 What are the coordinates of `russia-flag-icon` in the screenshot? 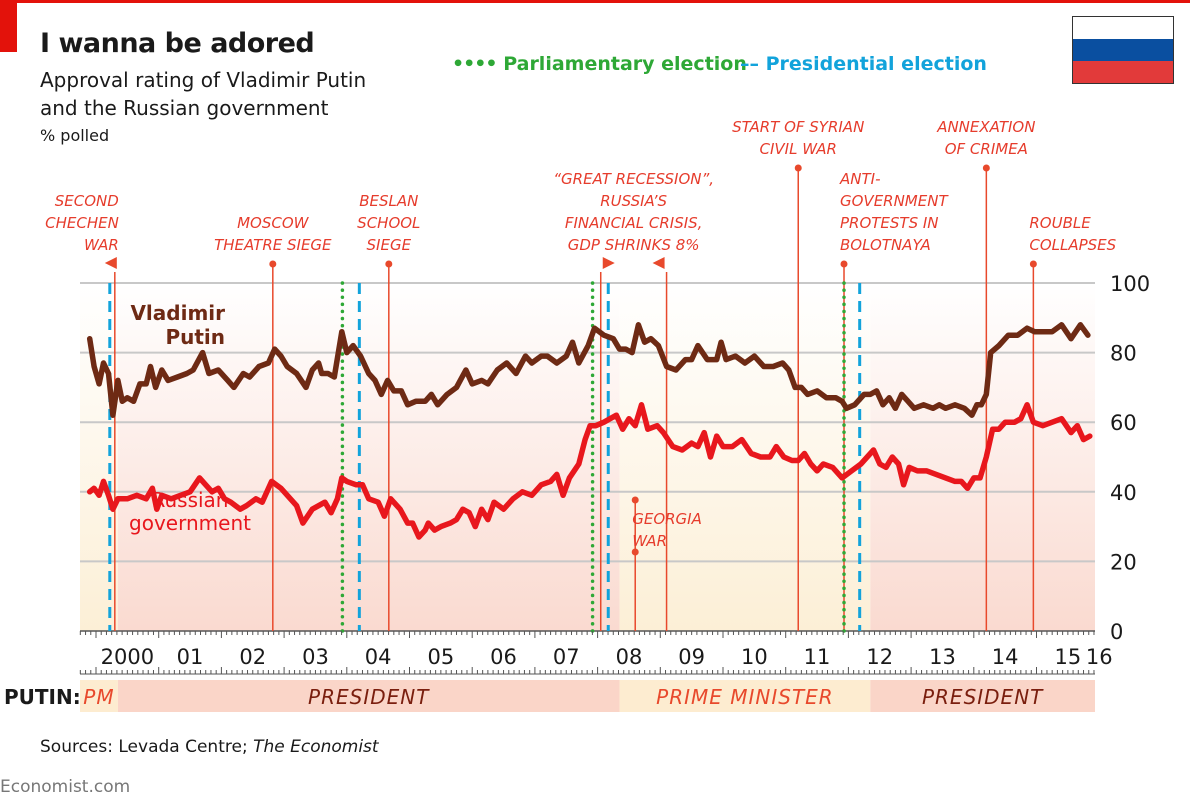 It's located at (1123, 50).